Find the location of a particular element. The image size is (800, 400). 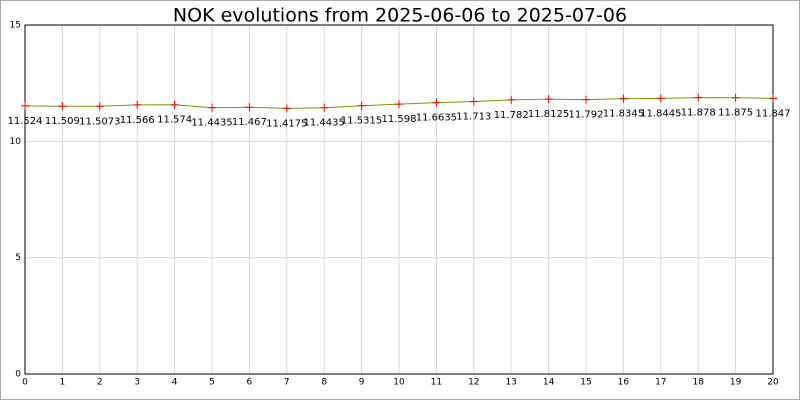

y-tick-label: 15 is located at coordinates (15, 26).